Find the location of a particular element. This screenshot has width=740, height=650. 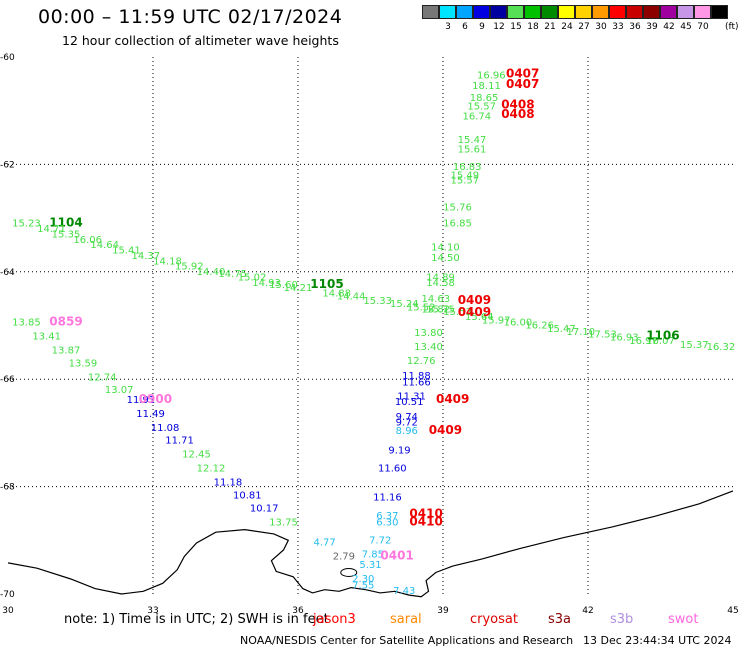

wave-height-value: 15.41 is located at coordinates (126, 251).